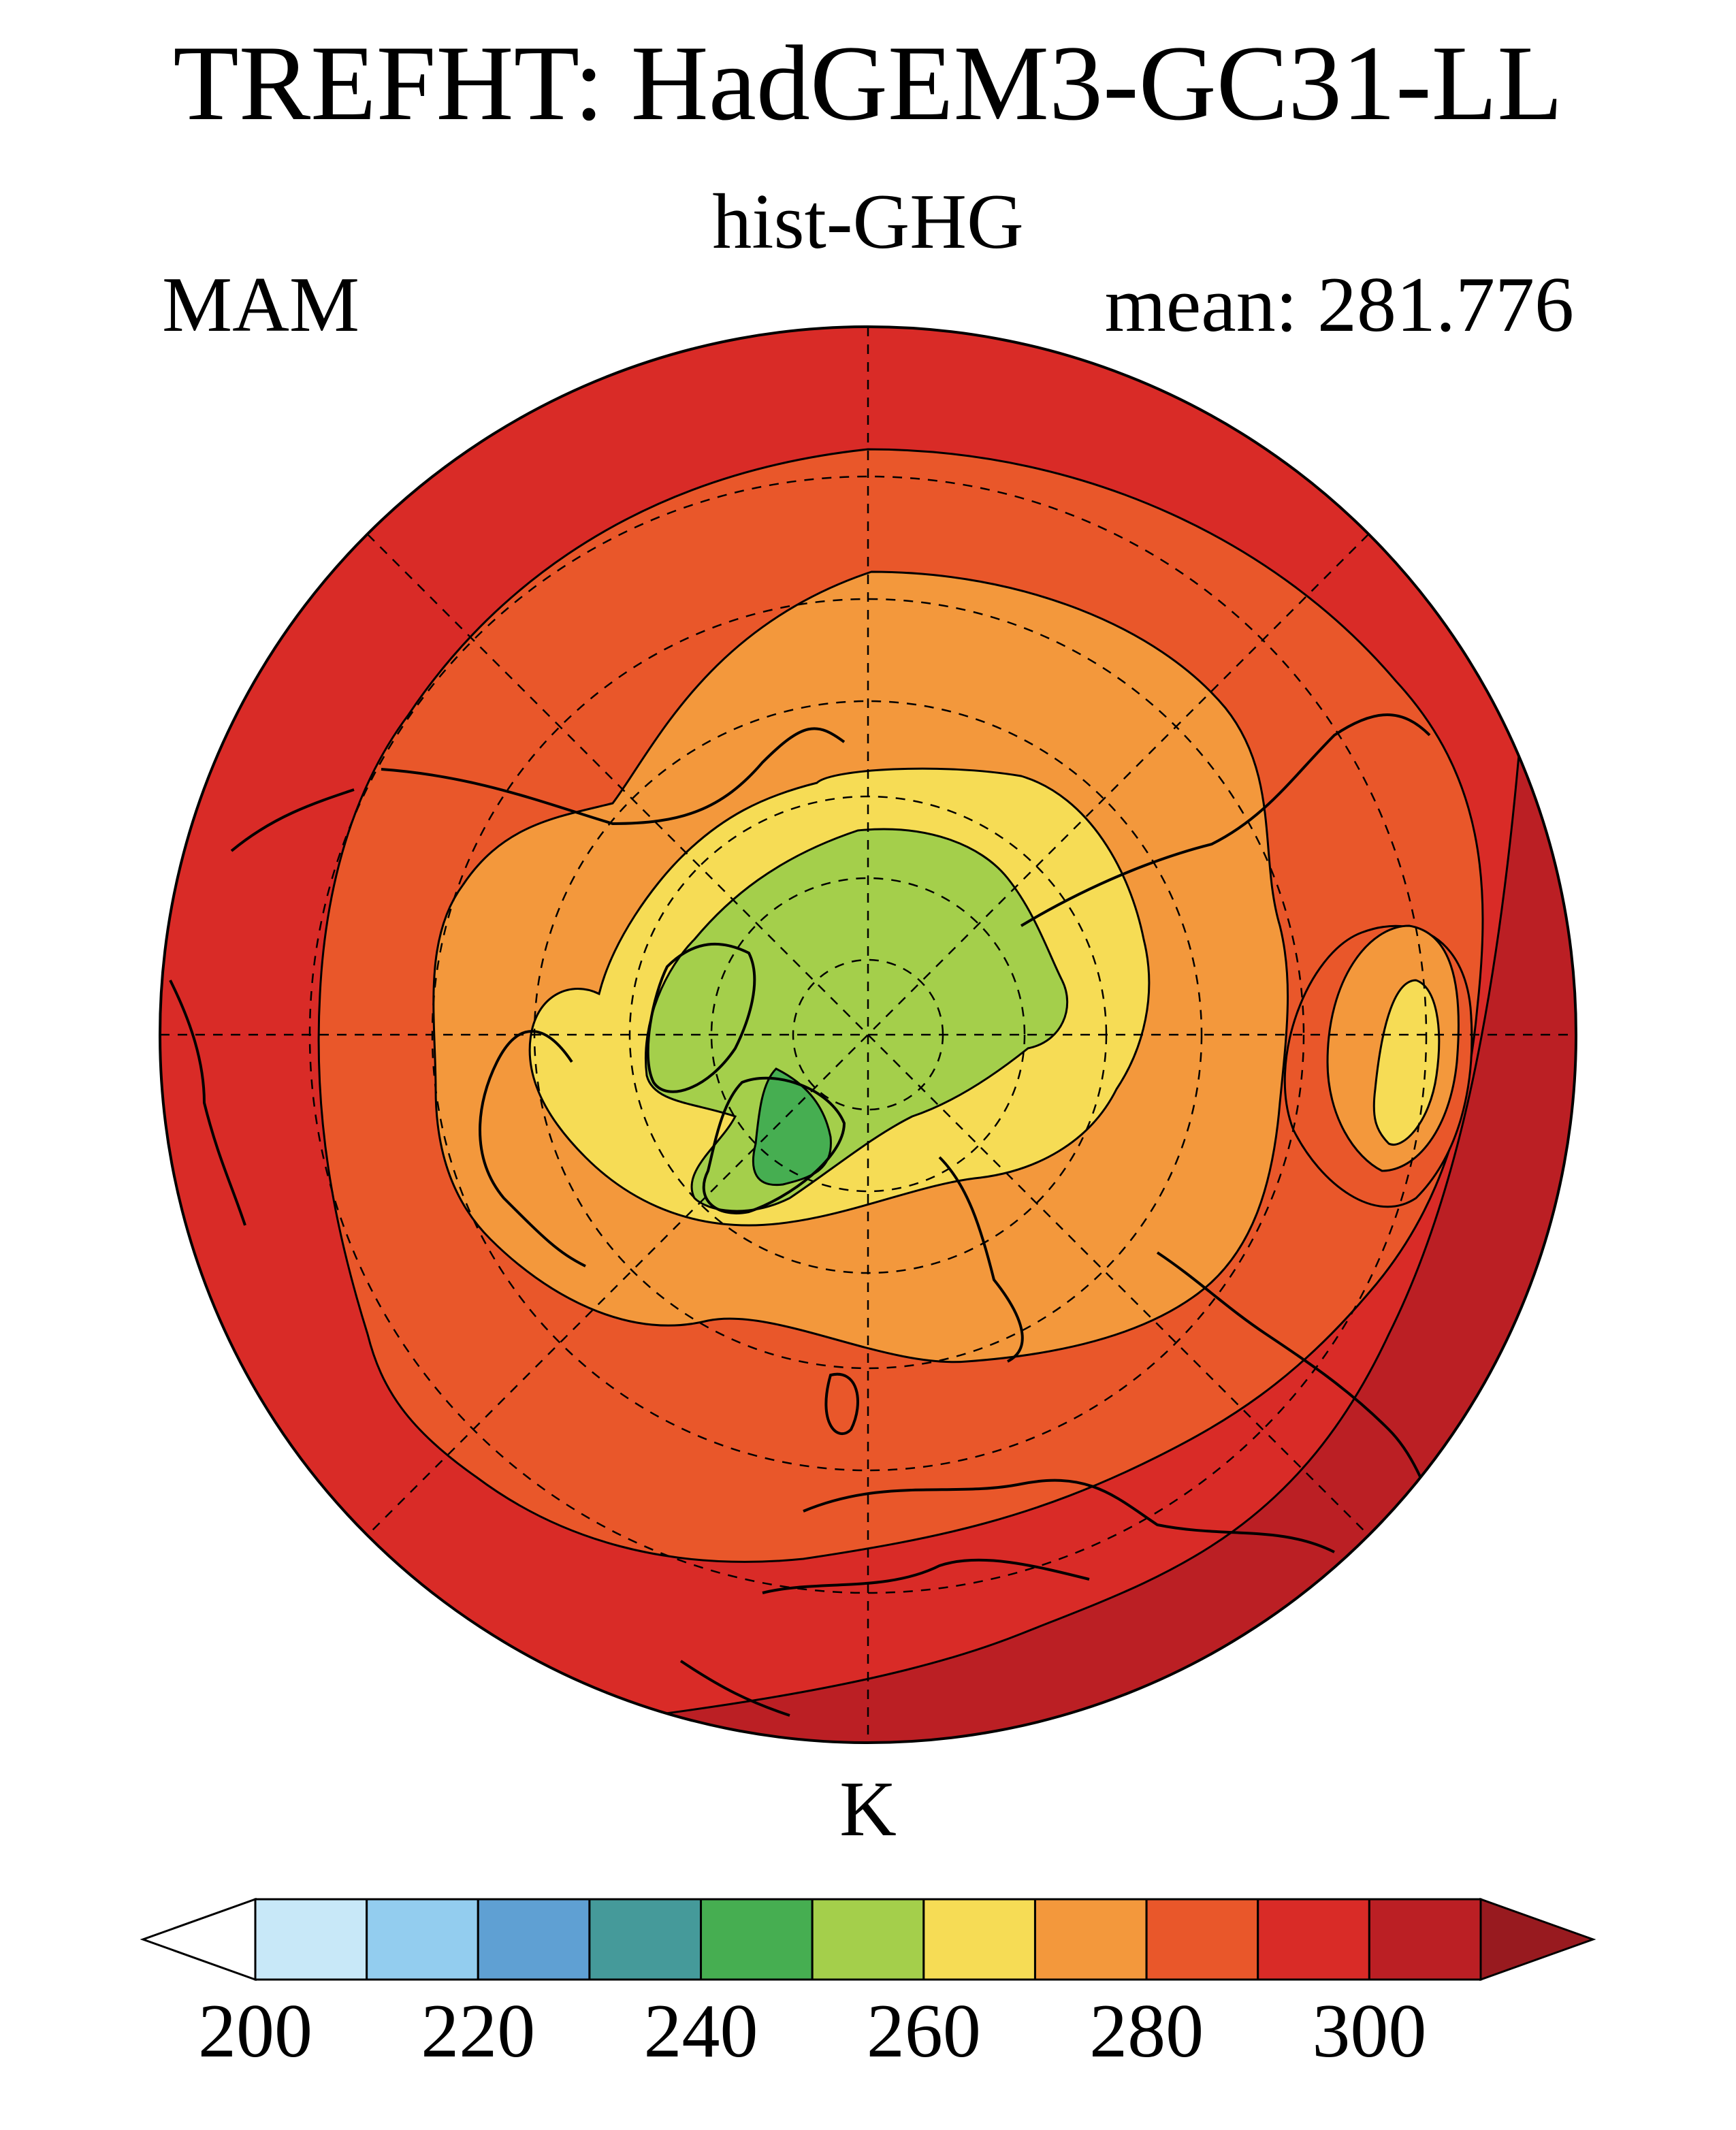 The image size is (1736, 2130). What do you see at coordinates (700, 2031) in the screenshot?
I see `colorbar-tick-label: 240` at bounding box center [700, 2031].